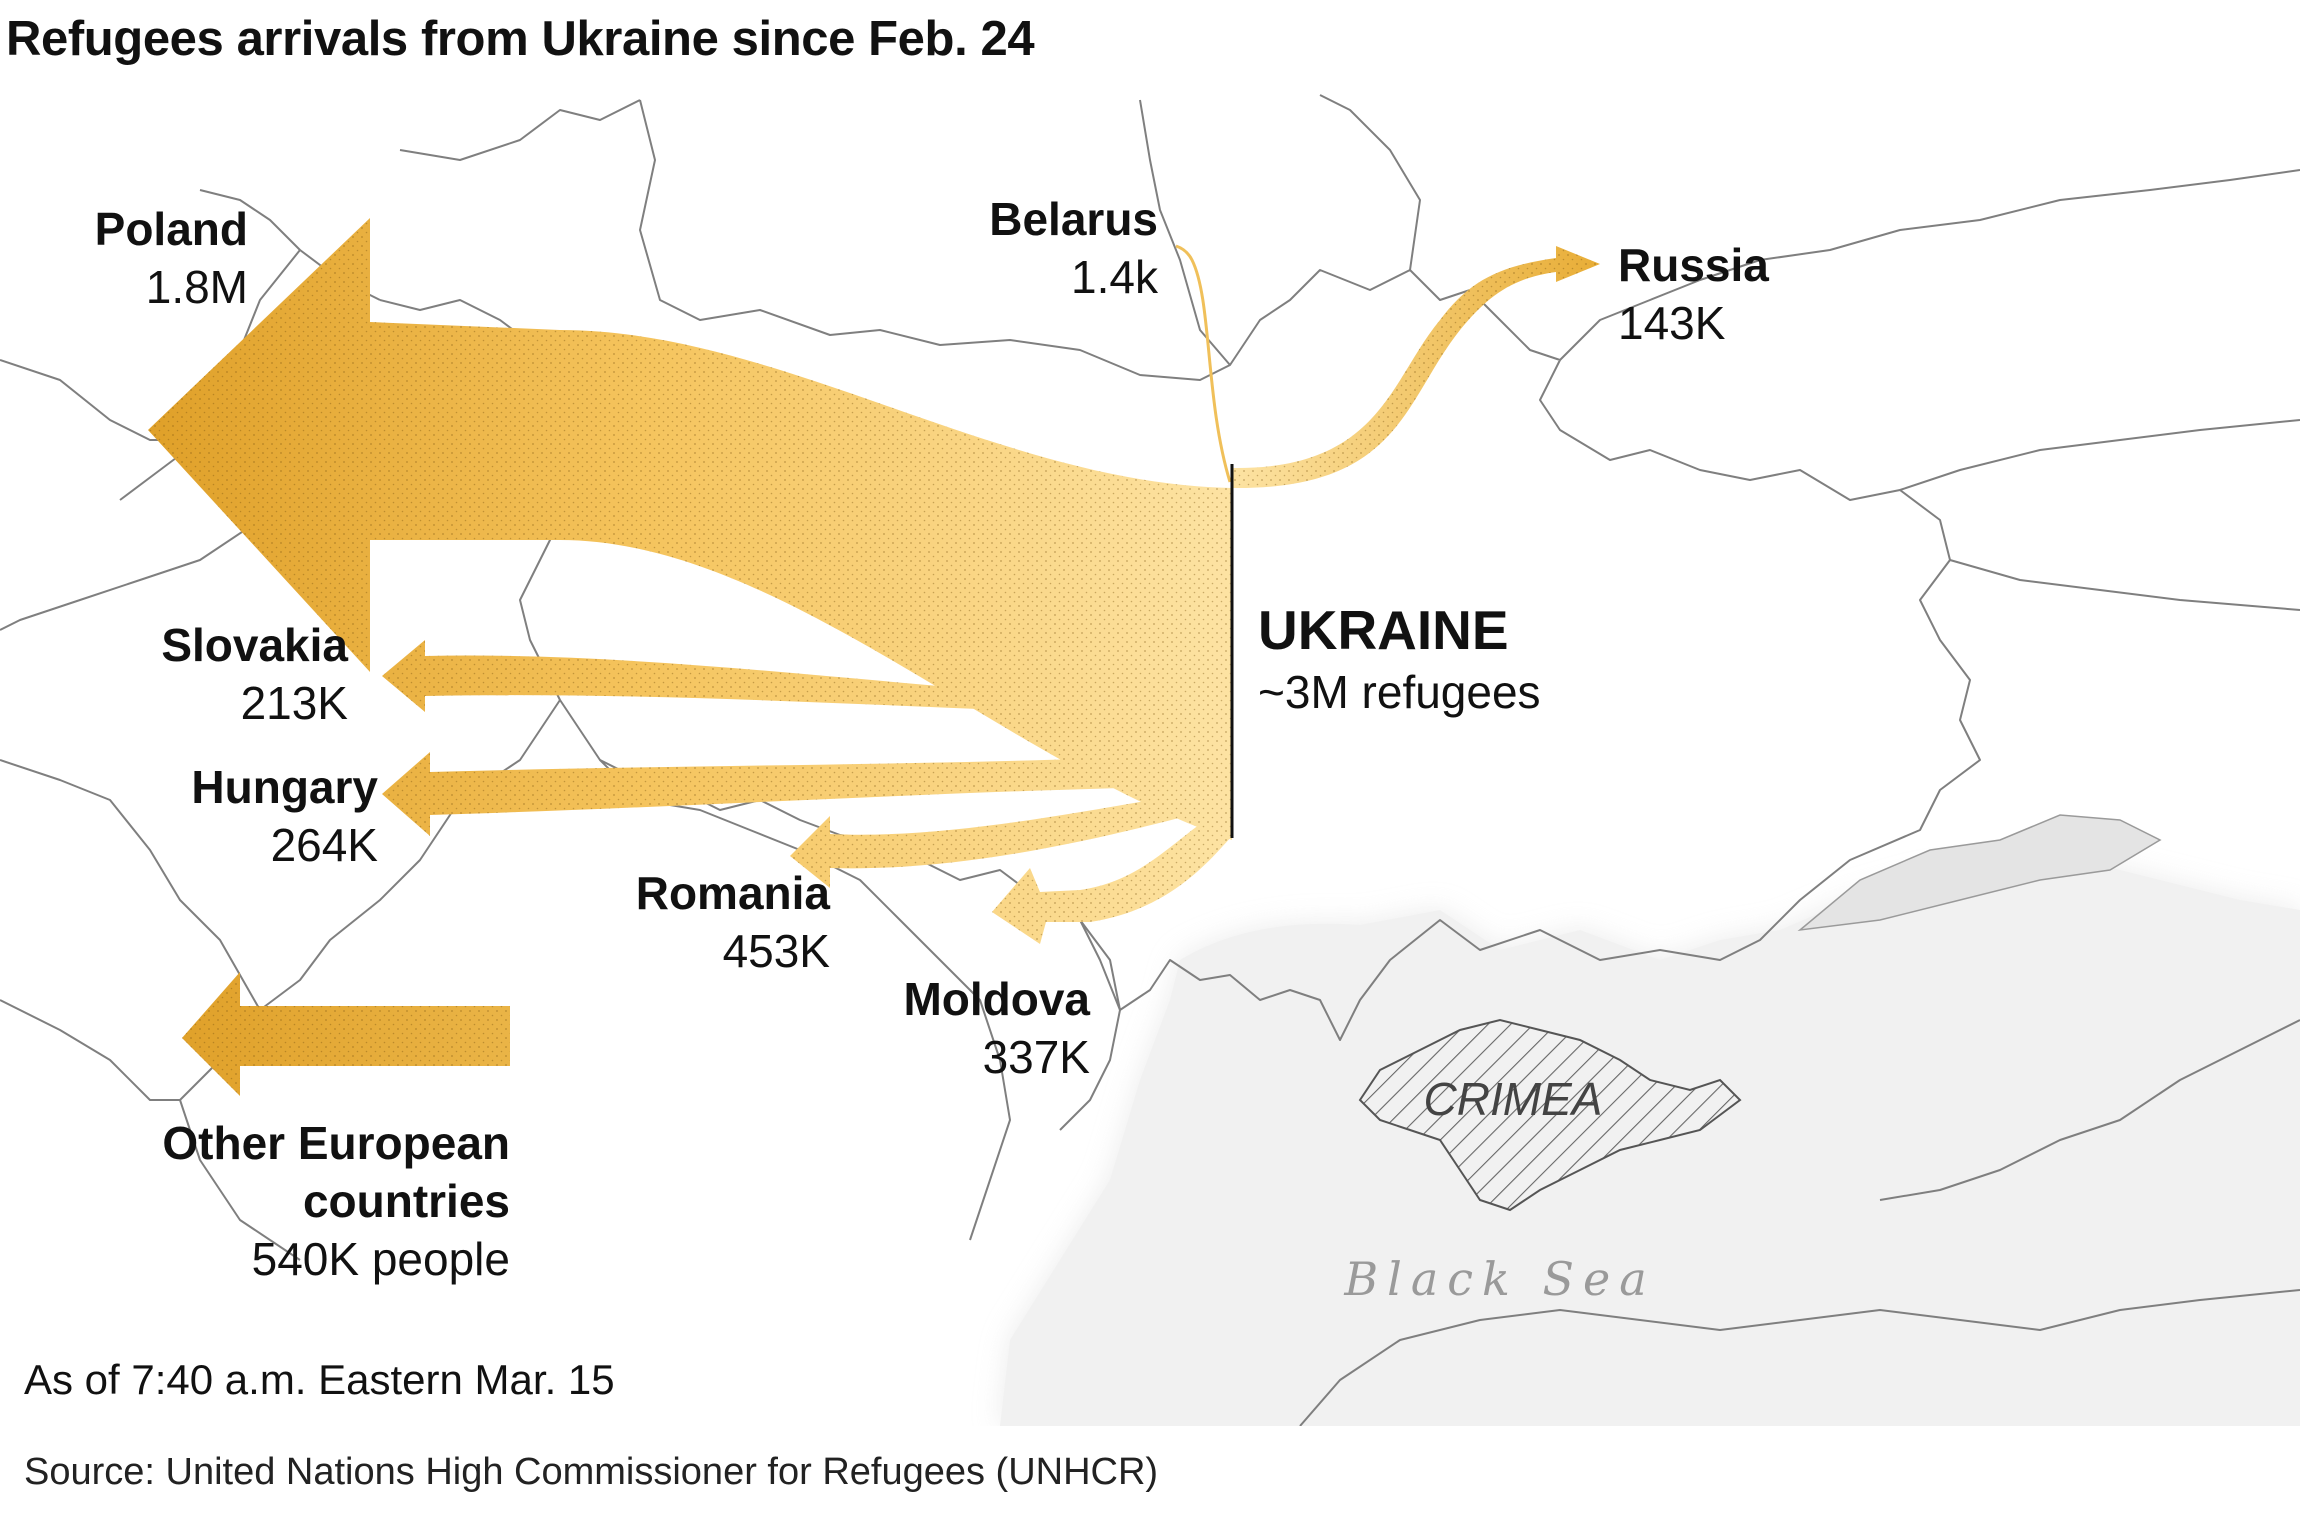 Image resolution: width=2300 pixels, height=1515 pixels. What do you see at coordinates (249, 816) in the screenshot?
I see `label-hungary: Hungary 264K` at bounding box center [249, 816].